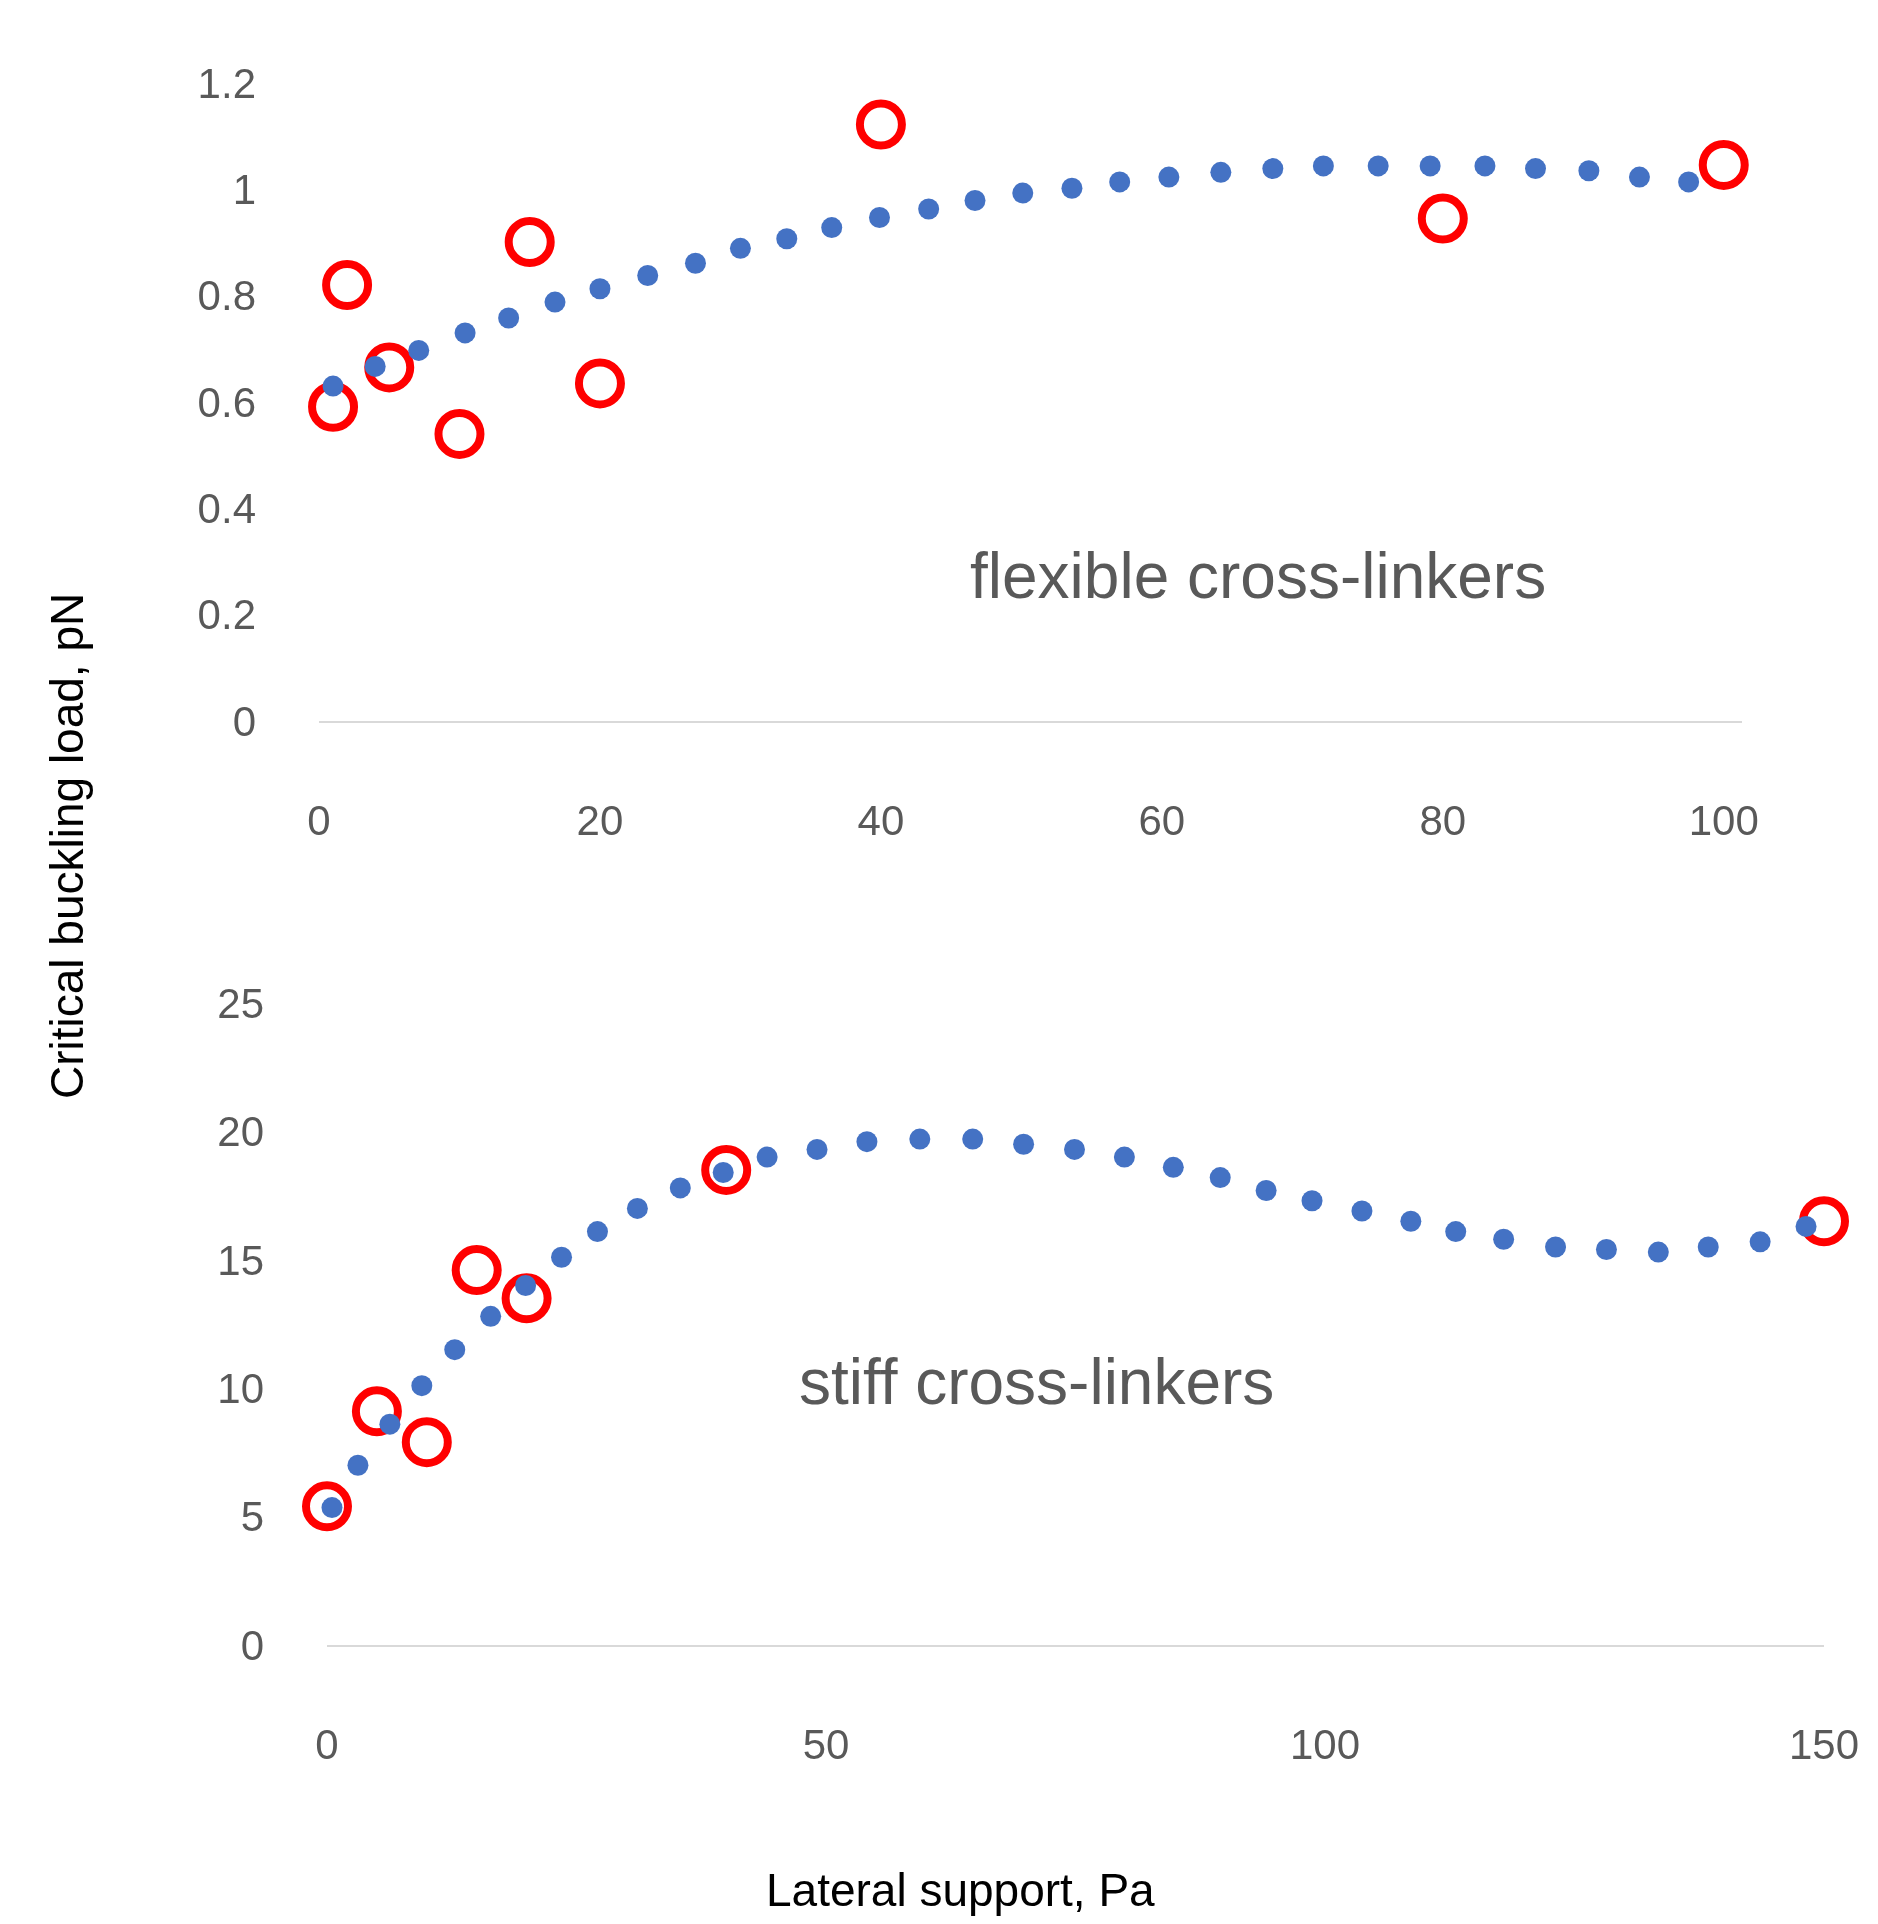  What do you see at coordinates (226, 509) in the screenshot?
I see `y-tick-label: 0.4` at bounding box center [226, 509].